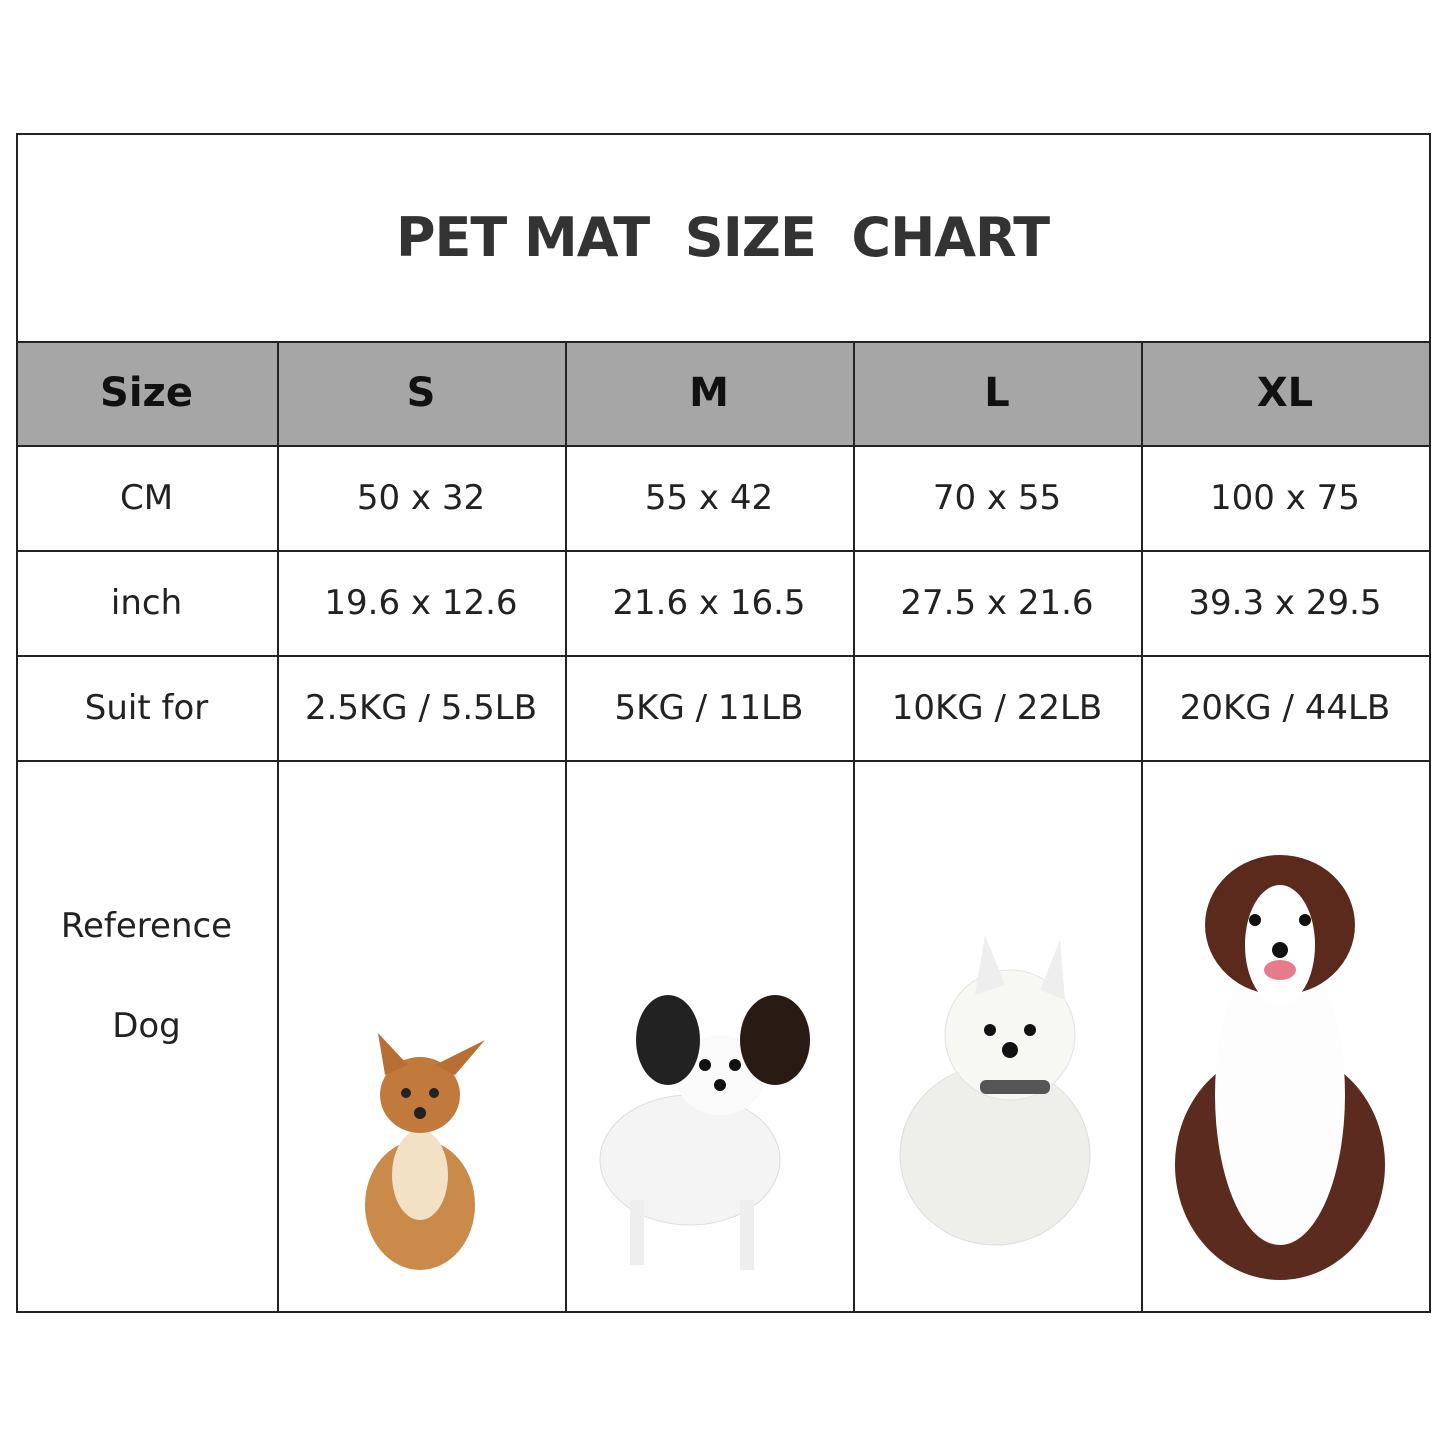 Image resolution: width=1445 pixels, height=1445 pixels. What do you see at coordinates (421, 707) in the screenshot?
I see `table-cell: 2.5KG / 5.5LB` at bounding box center [421, 707].